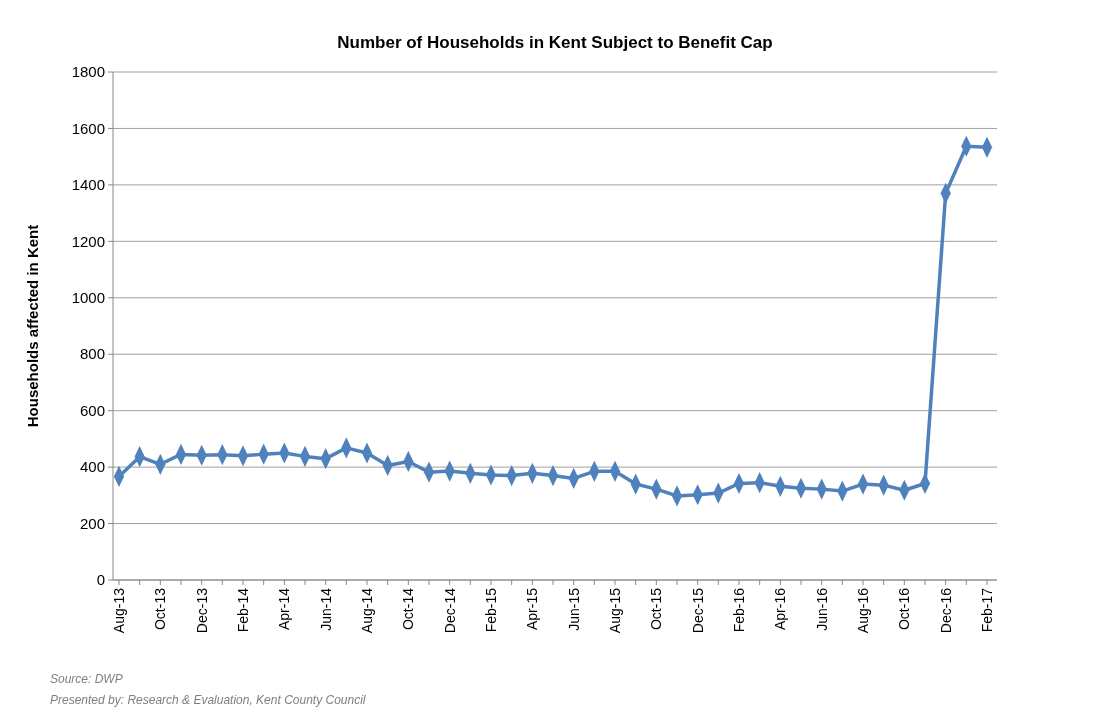 This screenshot has width=1107, height=715. I want to click on y-tick-label: 1600, so click(88, 128).